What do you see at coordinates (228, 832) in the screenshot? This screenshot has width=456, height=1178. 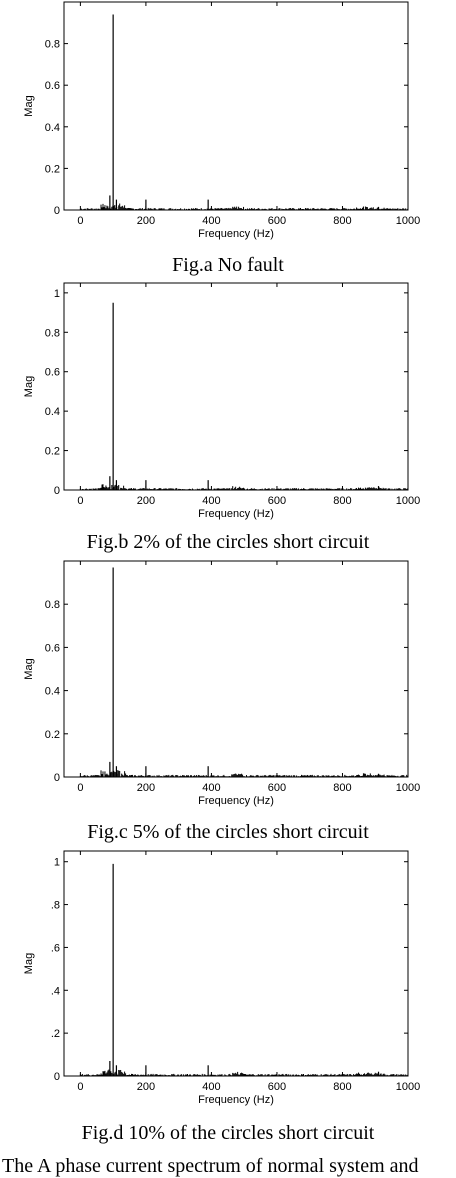 I see `figure-caption: Fig.c 5% of the circles short circuit` at bounding box center [228, 832].